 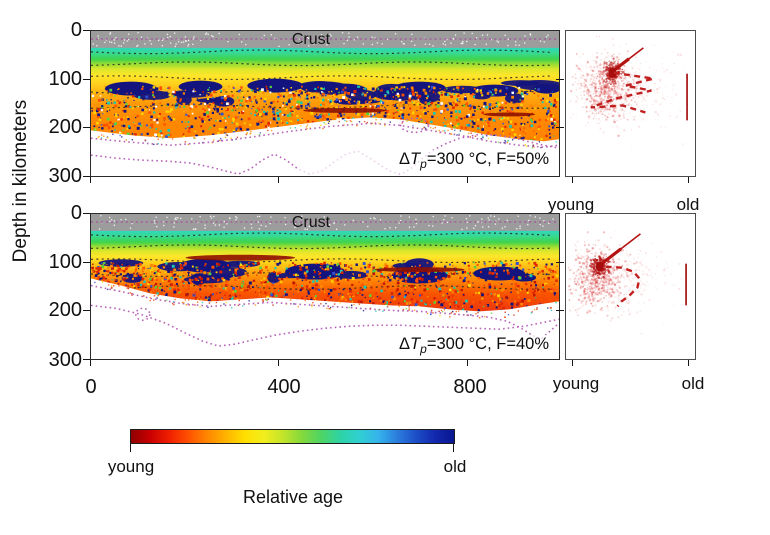 What do you see at coordinates (470, 387) in the screenshot?
I see `x-tick-label: 800` at bounding box center [470, 387].